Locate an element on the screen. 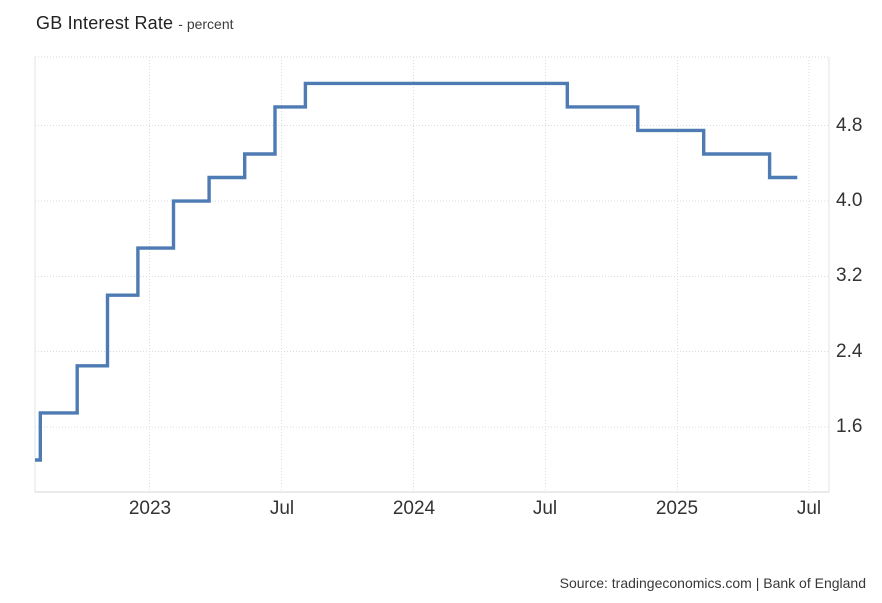  chart-subtitle: - percent is located at coordinates (206, 24).